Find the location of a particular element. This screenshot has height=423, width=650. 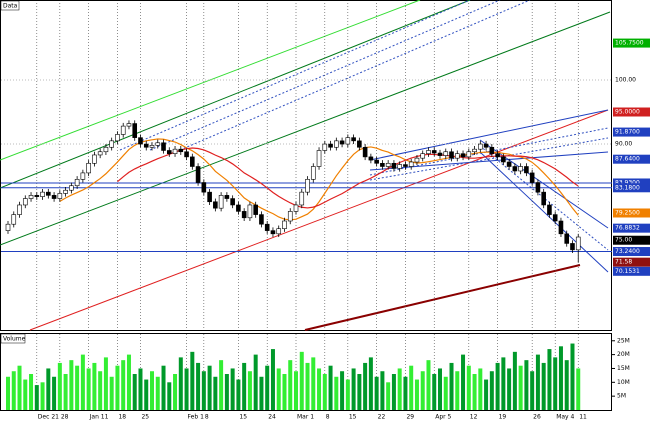

volume-tick-label: 20M is located at coordinates (623, 354).